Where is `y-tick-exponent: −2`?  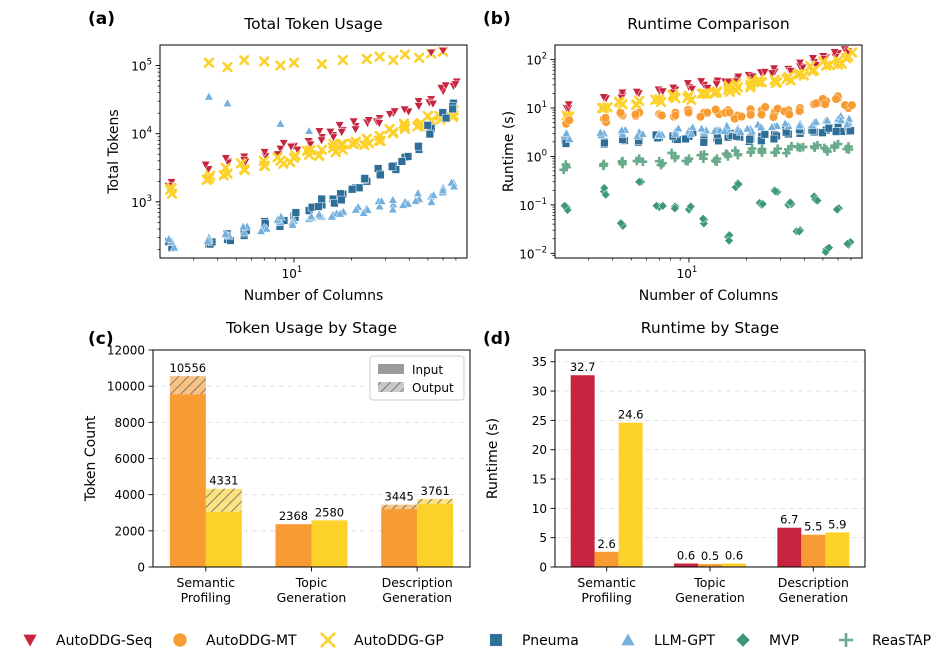 y-tick-exponent: −2 is located at coordinates (540, 250).